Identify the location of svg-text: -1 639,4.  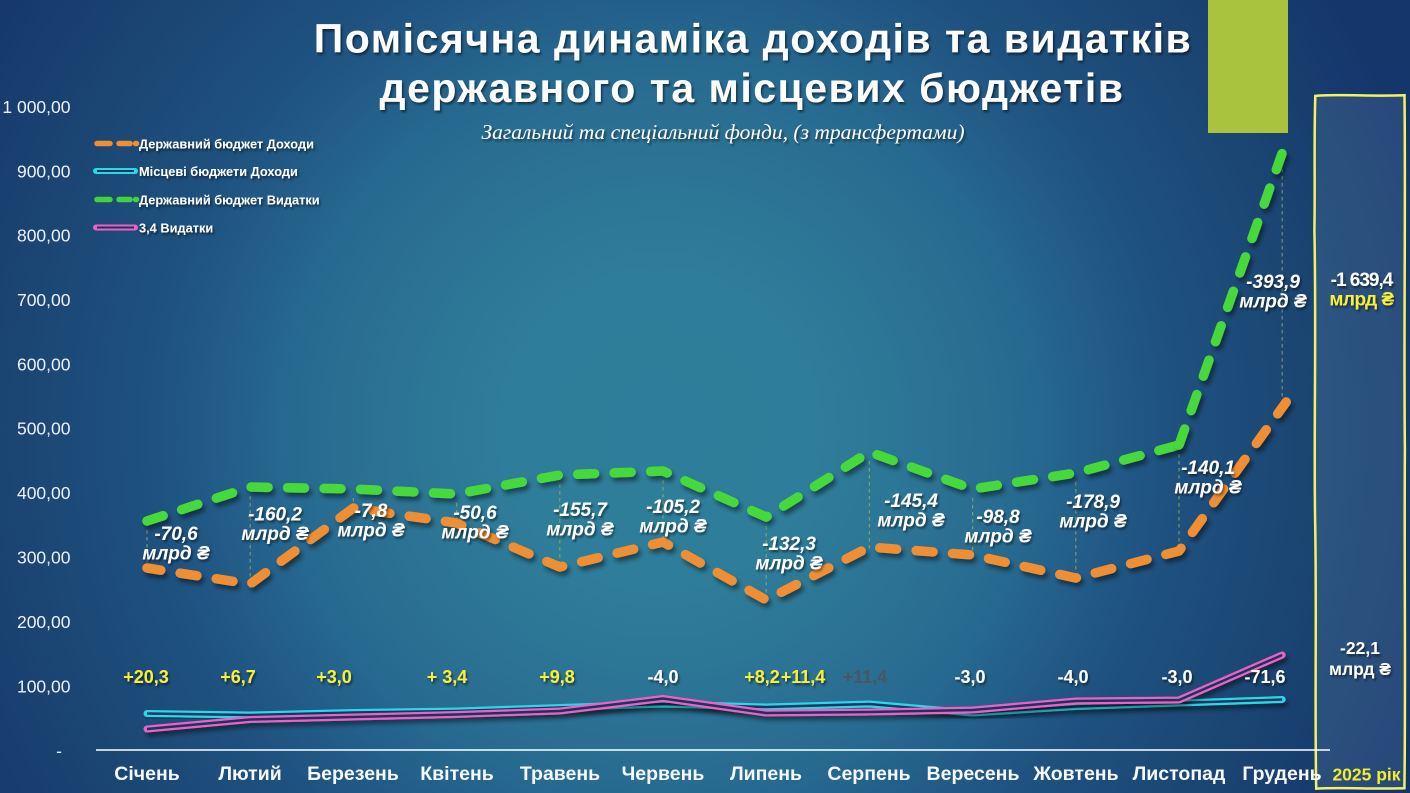
(1362, 280).